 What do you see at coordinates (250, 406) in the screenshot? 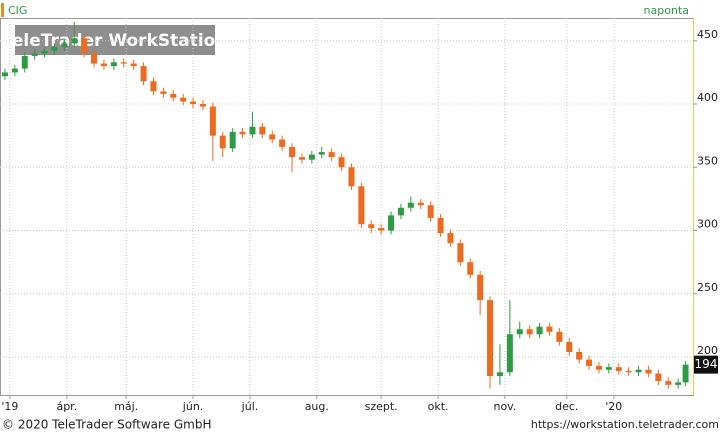
I see `x-tick-label: júl.` at bounding box center [250, 406].